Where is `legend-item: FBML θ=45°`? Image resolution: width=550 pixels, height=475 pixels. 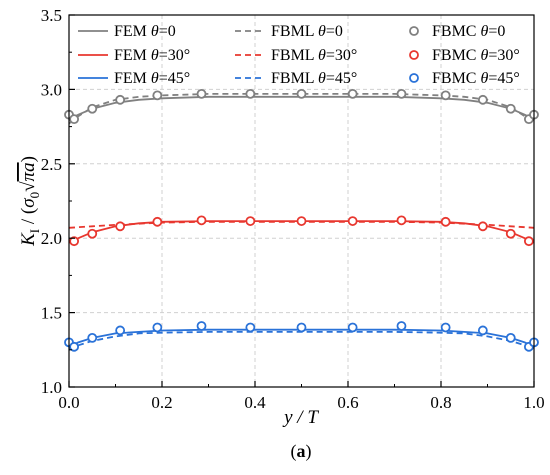
legend-item: FBML θ=45° is located at coordinates (296, 78).